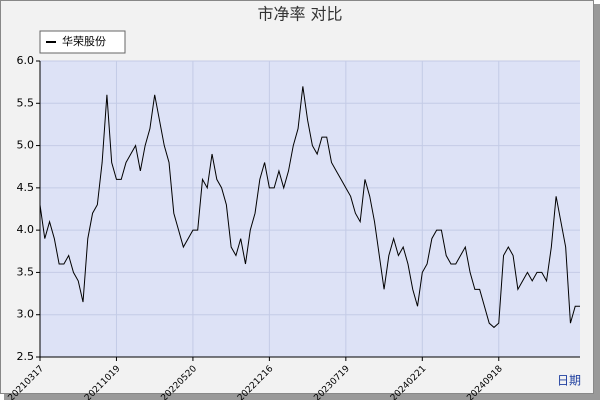  What do you see at coordinates (26, 314) in the screenshot?
I see `y-tick-label: 3.0` at bounding box center [26, 314].